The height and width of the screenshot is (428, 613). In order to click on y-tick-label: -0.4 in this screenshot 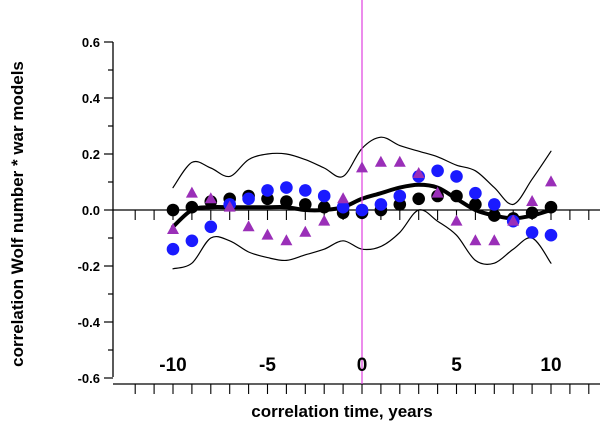, I will do `click(89, 322)`.